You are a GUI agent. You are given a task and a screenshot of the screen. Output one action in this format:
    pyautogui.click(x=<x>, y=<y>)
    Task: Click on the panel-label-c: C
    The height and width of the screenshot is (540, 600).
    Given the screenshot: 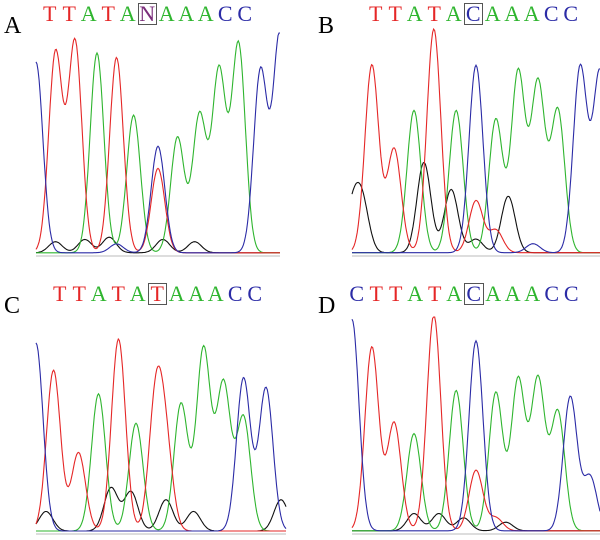 What is the action you would take?
    pyautogui.click(x=12, y=306)
    